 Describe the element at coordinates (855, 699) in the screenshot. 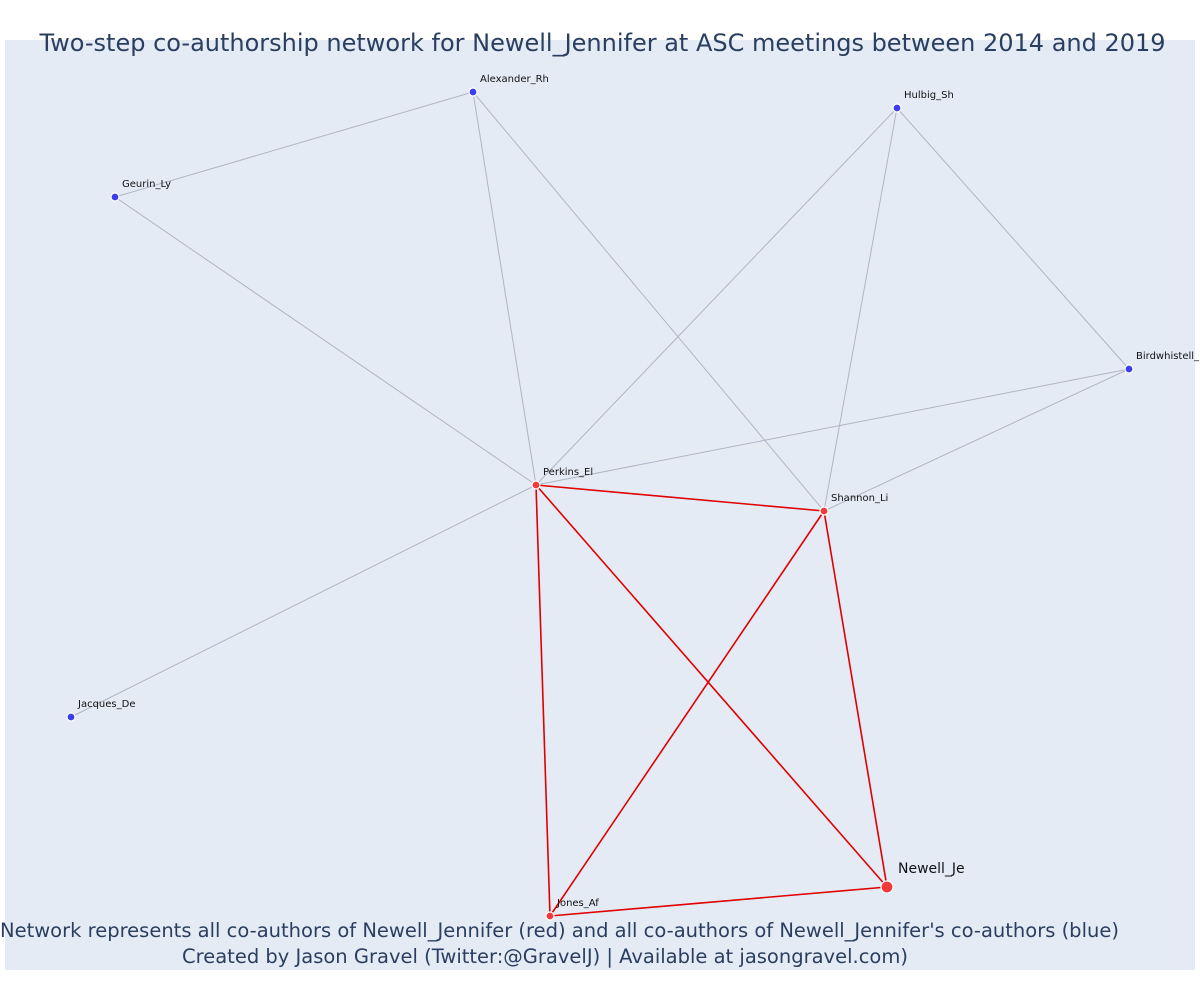

I see `edge-shannon-li-newell-je` at that location.